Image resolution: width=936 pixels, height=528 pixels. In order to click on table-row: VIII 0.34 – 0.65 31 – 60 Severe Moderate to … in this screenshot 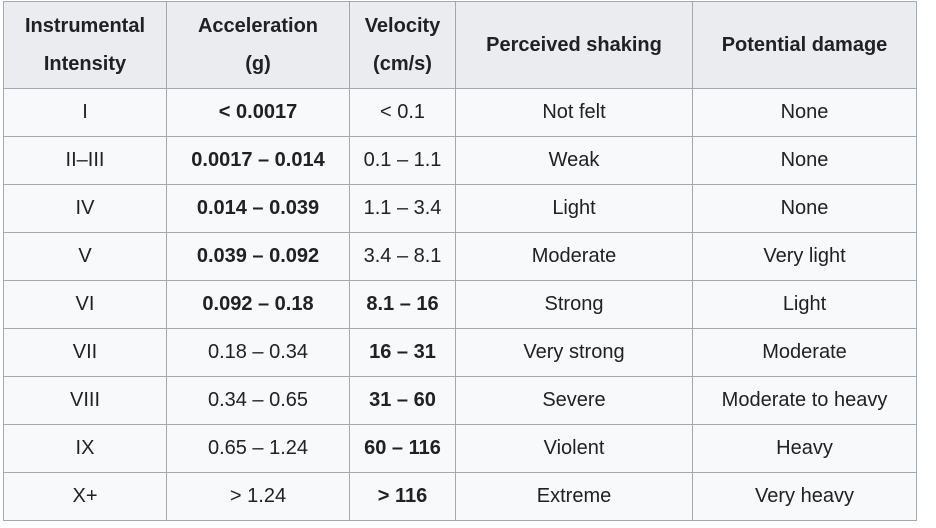, I will do `click(460, 400)`.